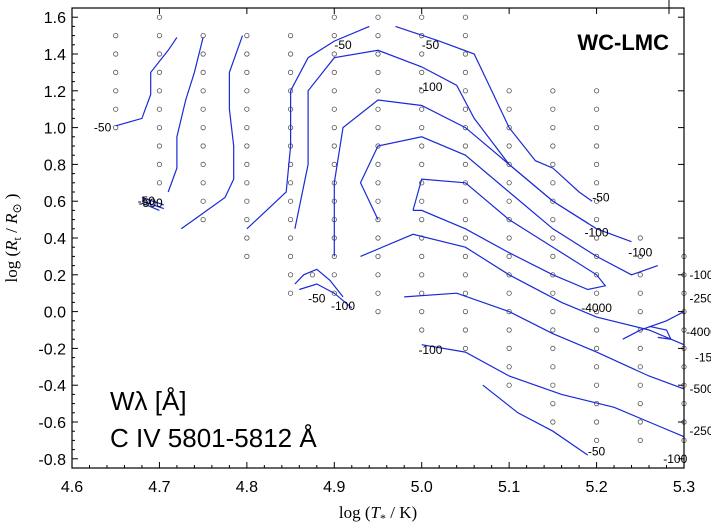  I want to click on y-tick-label: 1.2, so click(55, 92).